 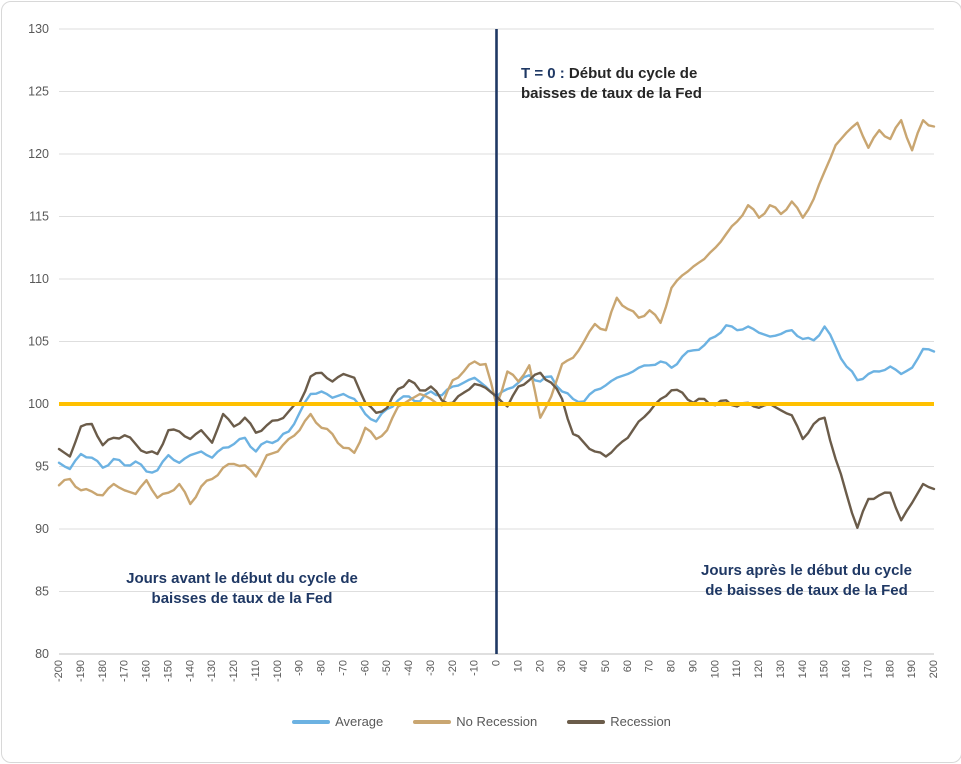 I want to click on x-tick-label: -120, so click(x=234, y=671).